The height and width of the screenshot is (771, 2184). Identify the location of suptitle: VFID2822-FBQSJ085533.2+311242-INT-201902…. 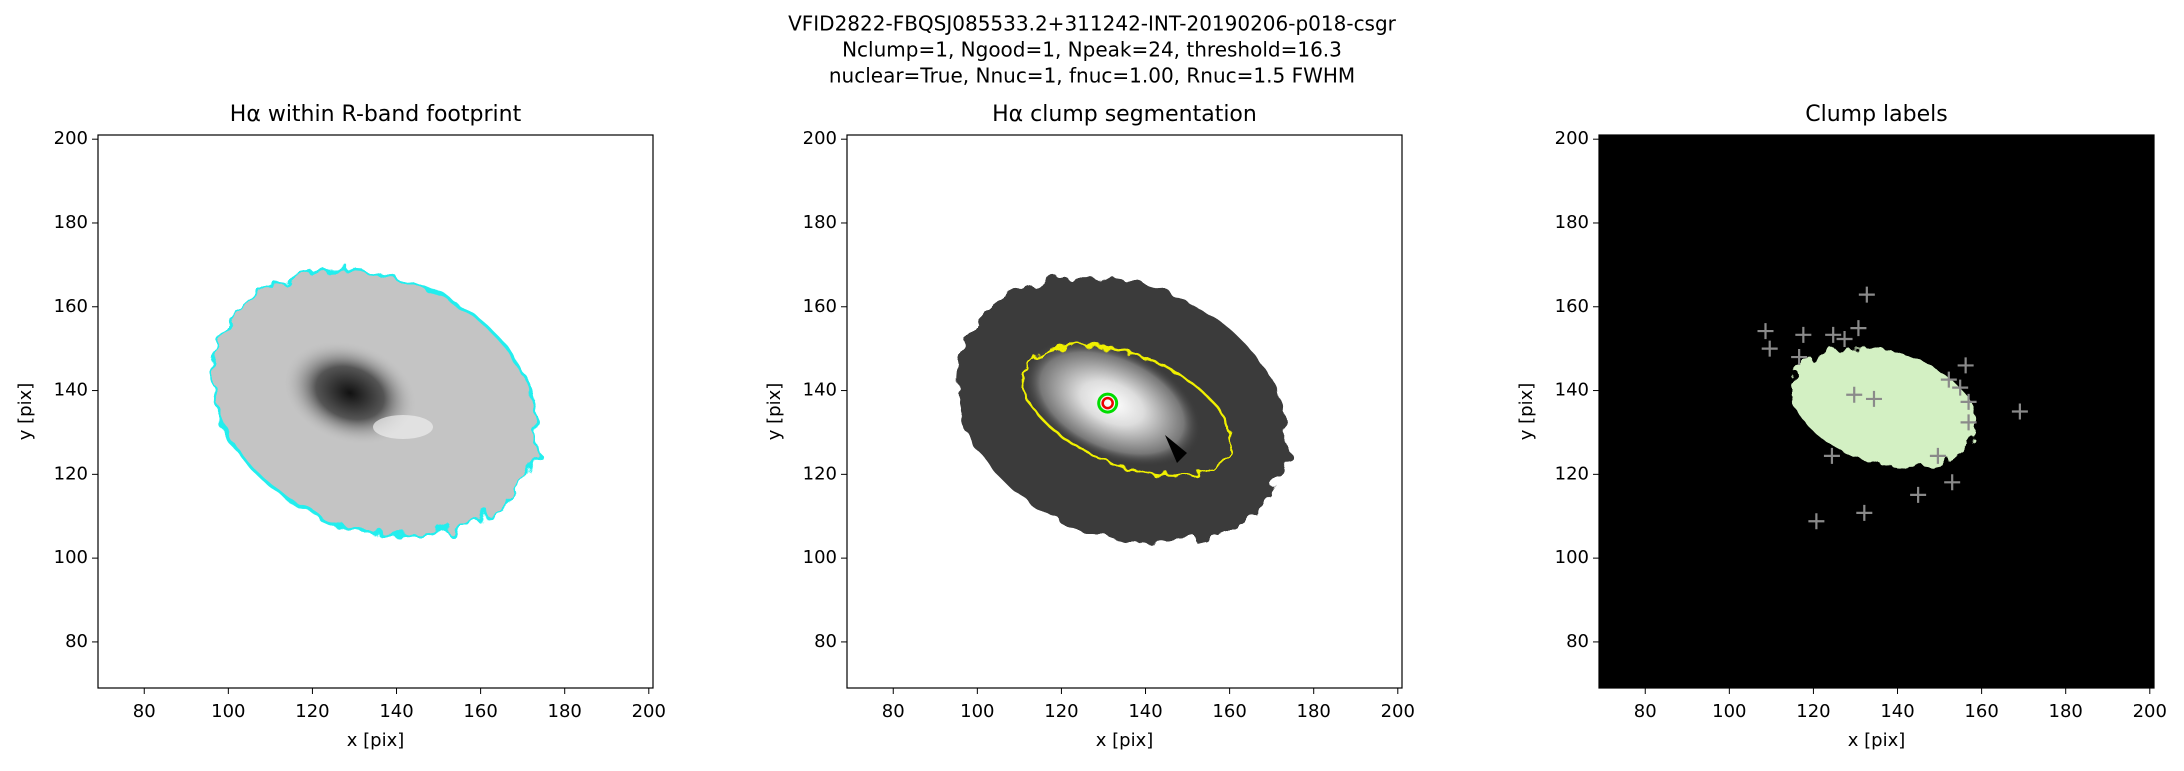
(1092, 24).